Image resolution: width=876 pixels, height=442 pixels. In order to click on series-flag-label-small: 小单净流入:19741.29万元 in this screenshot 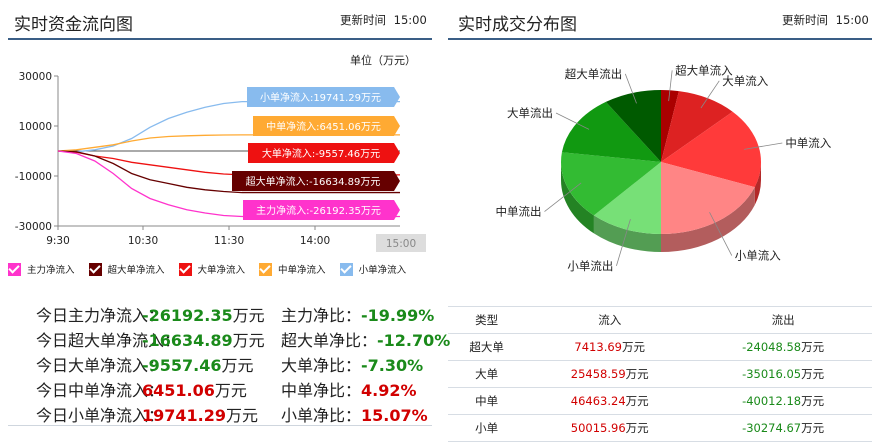, I will do `click(320, 97)`.